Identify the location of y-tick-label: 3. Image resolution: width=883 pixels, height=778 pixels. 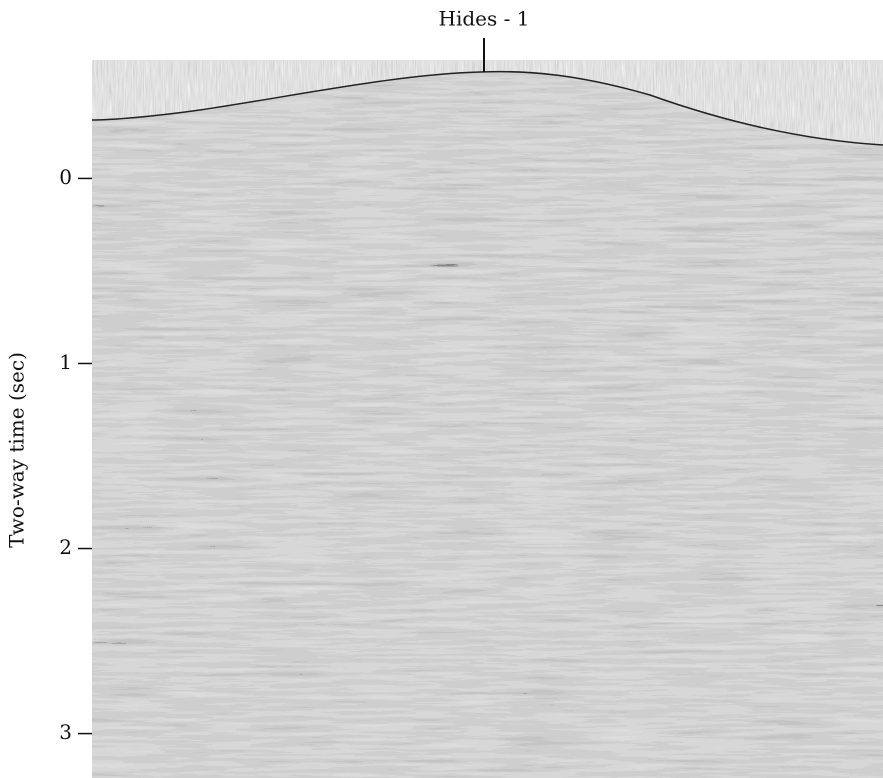
(65, 732).